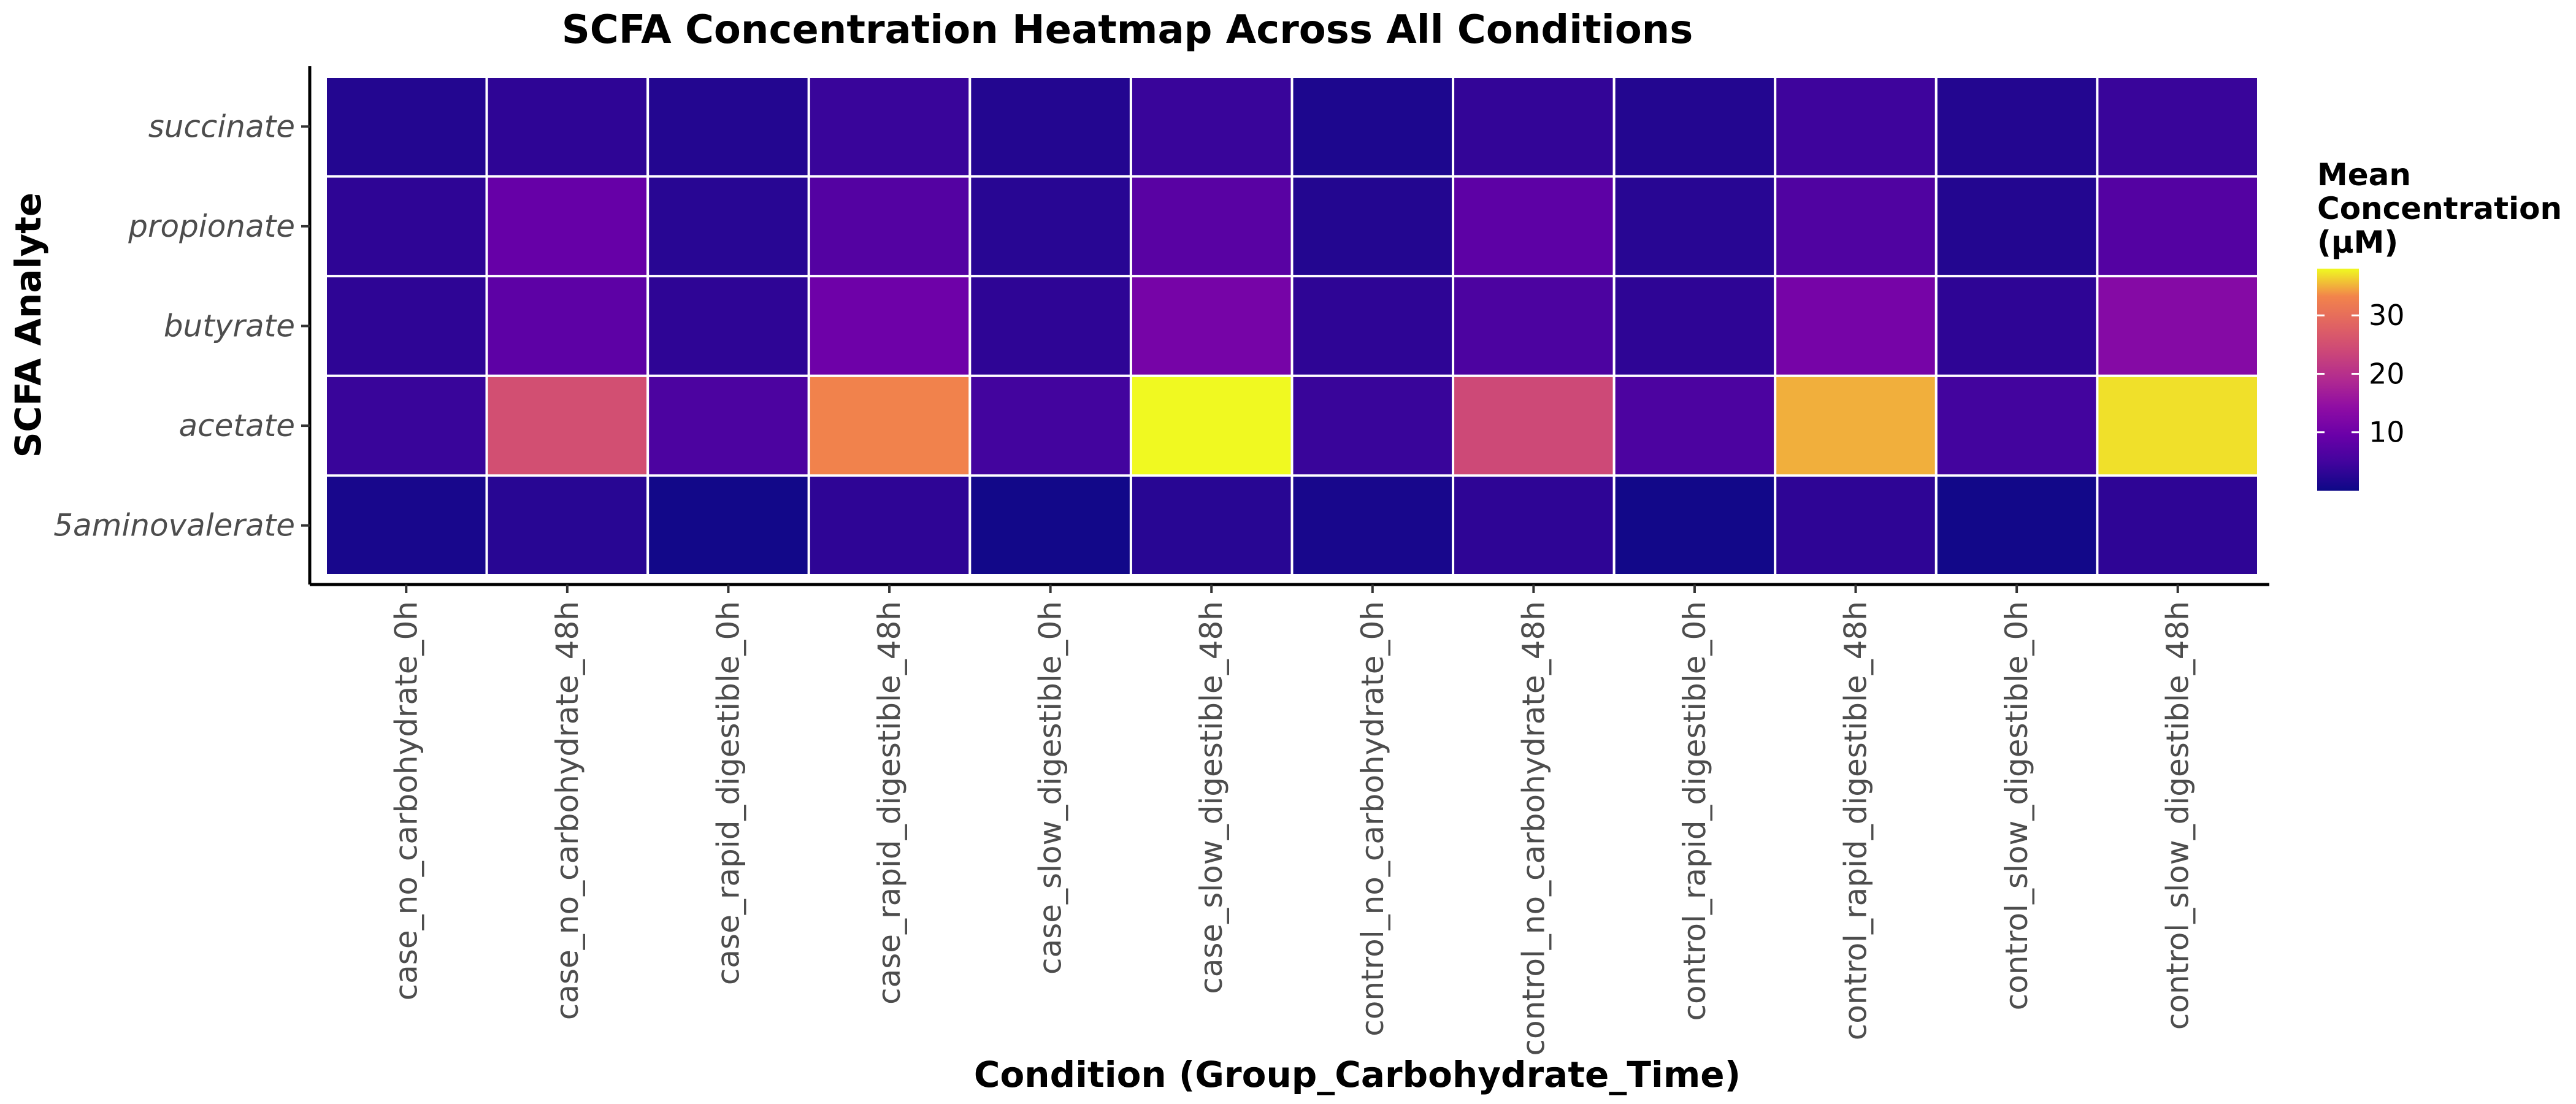  I want to click on legend-title-line-2: Concentration, so click(2439, 208).